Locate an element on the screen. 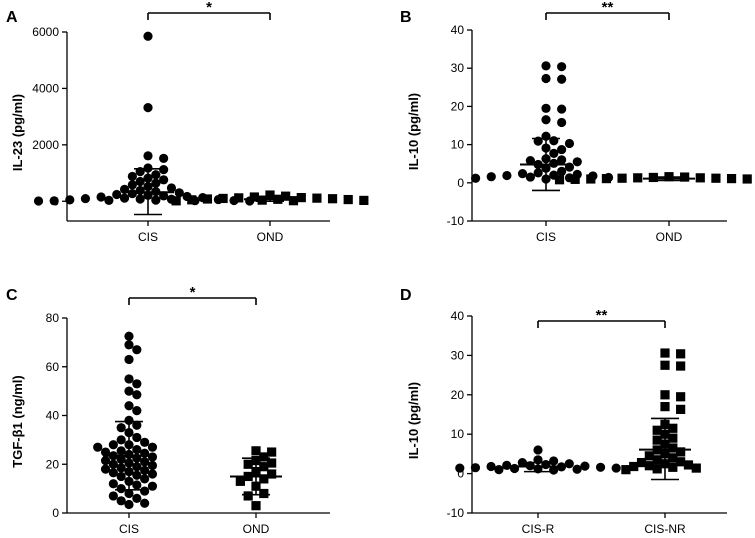 Image resolution: width=755 pixels, height=538 pixels. y-tick-label: 10 is located at coordinates (458, 434).